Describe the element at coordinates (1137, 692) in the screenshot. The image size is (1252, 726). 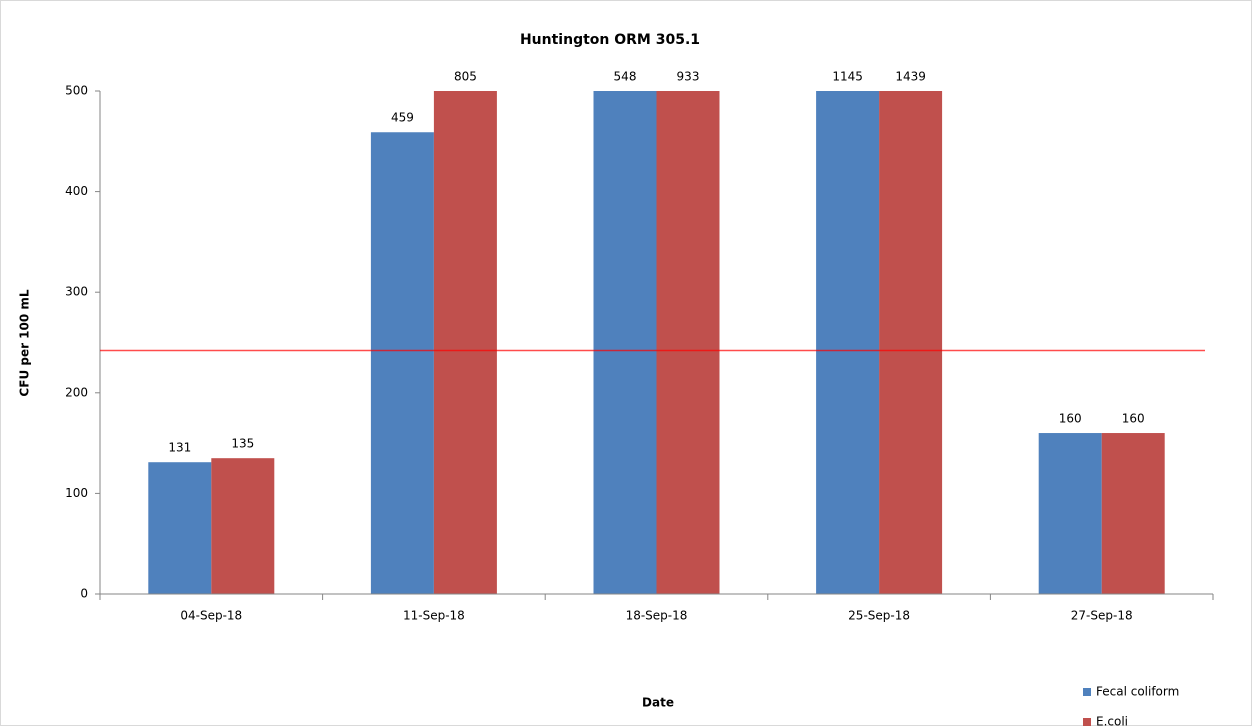
I see `legend-label: Fecal coliform` at that location.